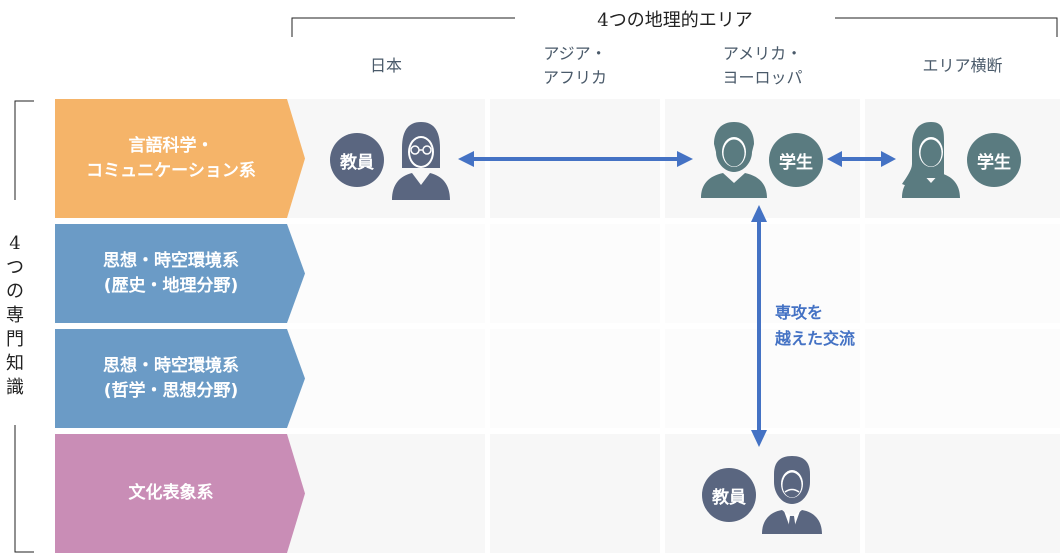  I want to click on fields-title: 4つの専門知識, so click(15, 315).